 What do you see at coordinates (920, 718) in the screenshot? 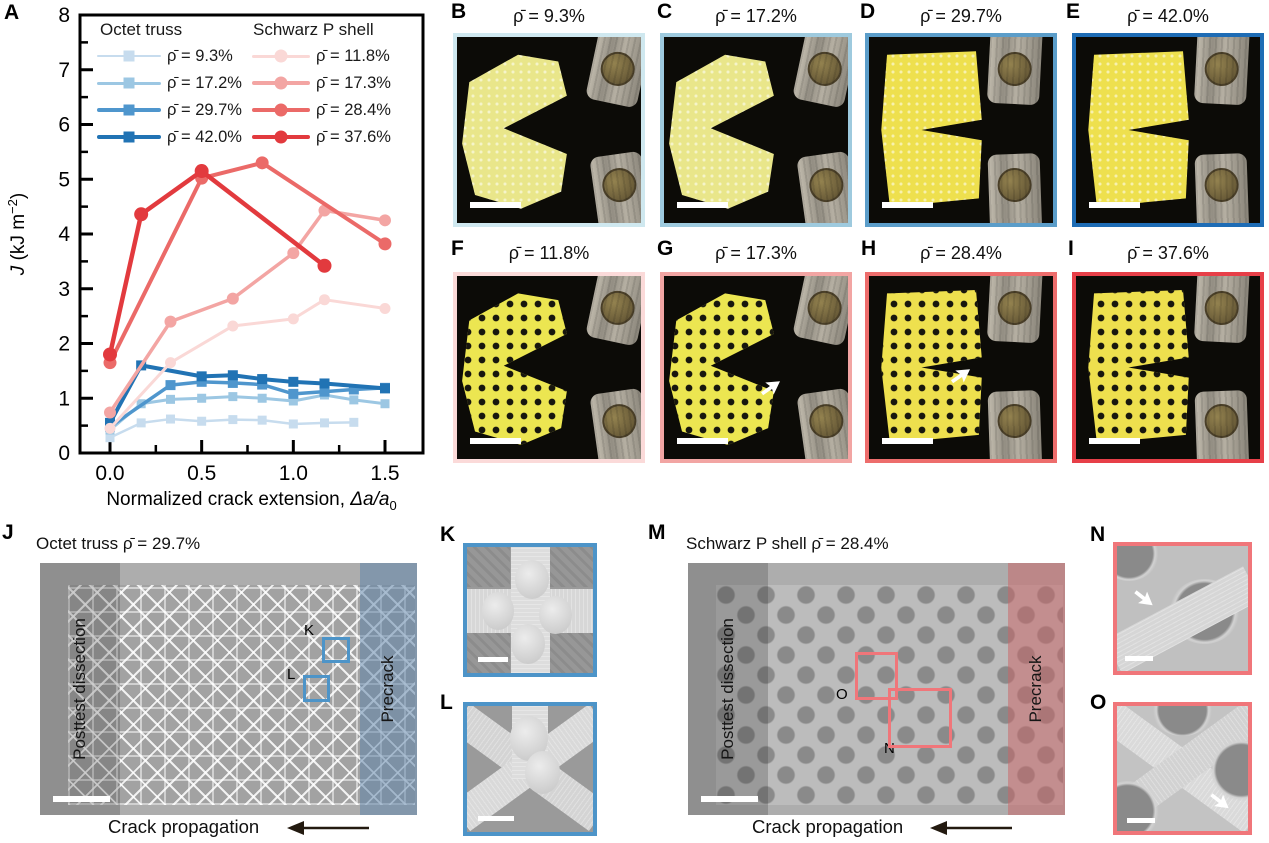
I see `roi-box-n` at bounding box center [920, 718].